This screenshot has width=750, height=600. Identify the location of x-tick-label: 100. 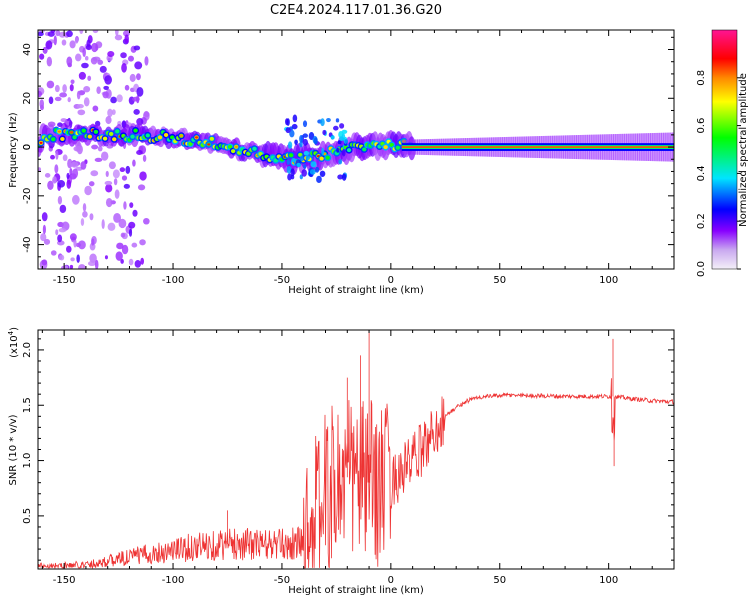
(608, 280).